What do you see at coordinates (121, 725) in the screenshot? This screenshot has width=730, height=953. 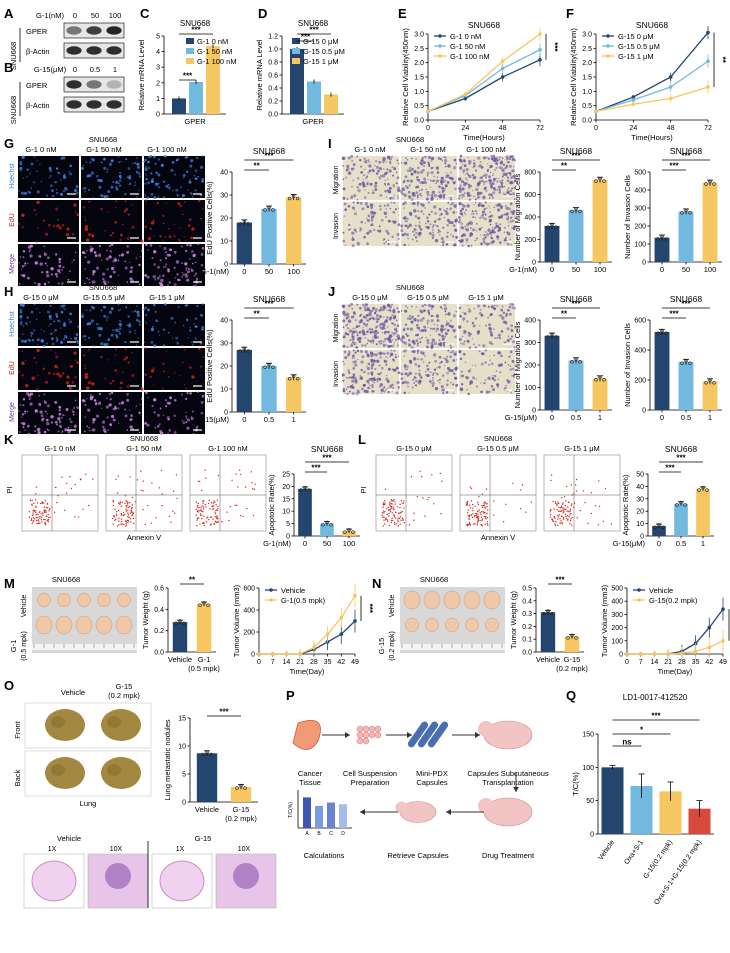 I see `panel-o-lung` at bounding box center [121, 725].